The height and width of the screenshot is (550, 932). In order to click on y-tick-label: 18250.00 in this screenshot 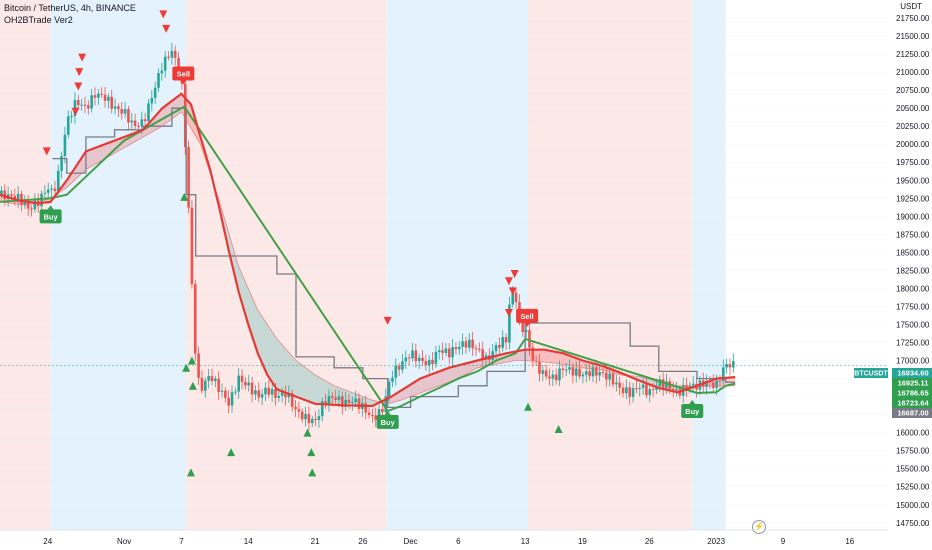, I will do `click(913, 270)`.